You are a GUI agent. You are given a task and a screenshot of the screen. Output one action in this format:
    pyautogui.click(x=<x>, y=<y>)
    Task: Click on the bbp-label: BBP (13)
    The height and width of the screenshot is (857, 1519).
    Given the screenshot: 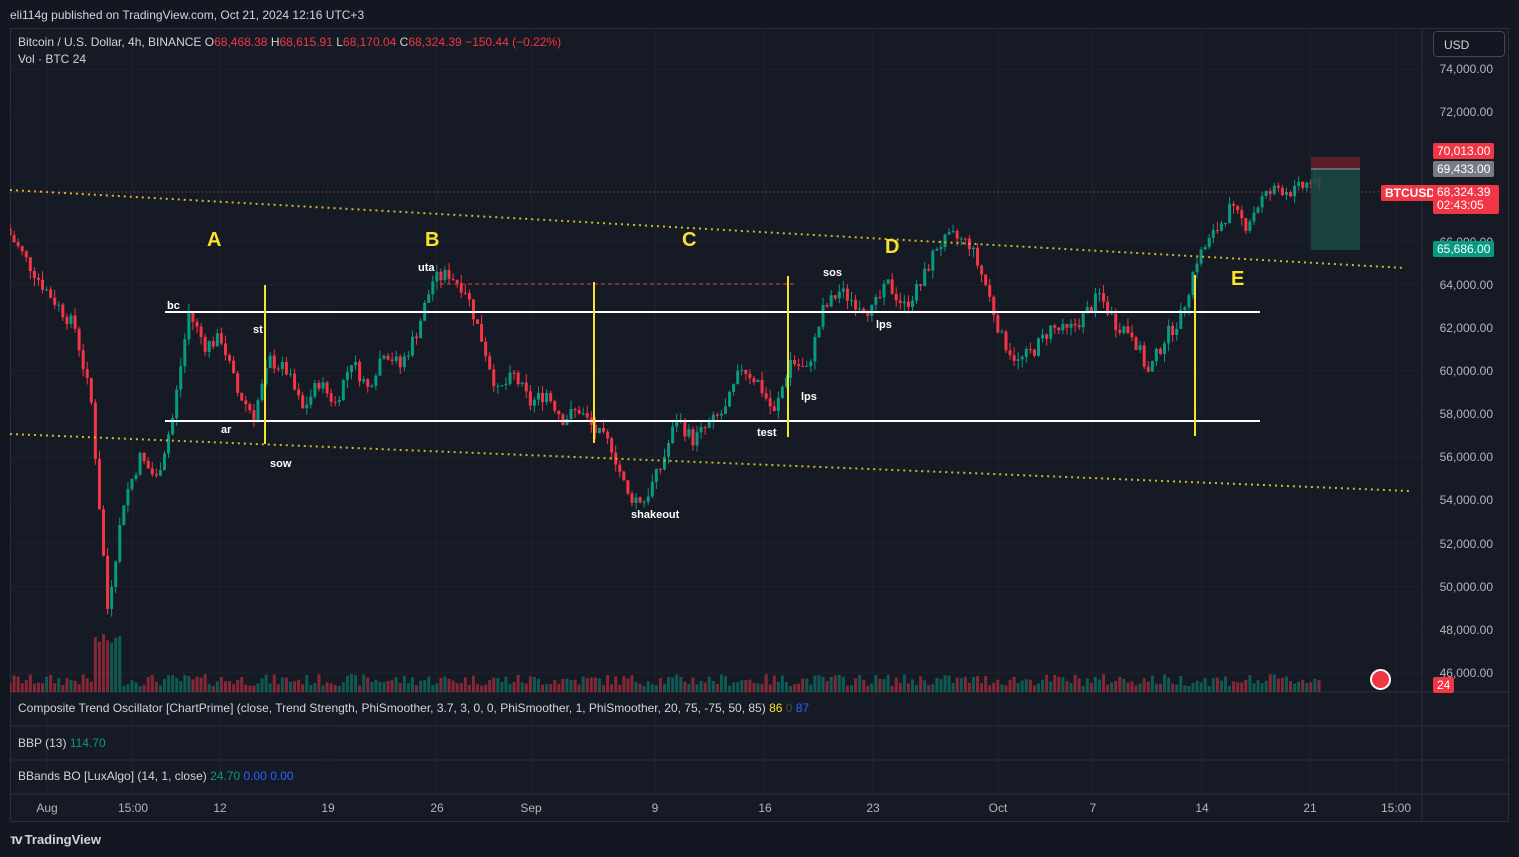 What is the action you would take?
    pyautogui.click(x=42, y=743)
    